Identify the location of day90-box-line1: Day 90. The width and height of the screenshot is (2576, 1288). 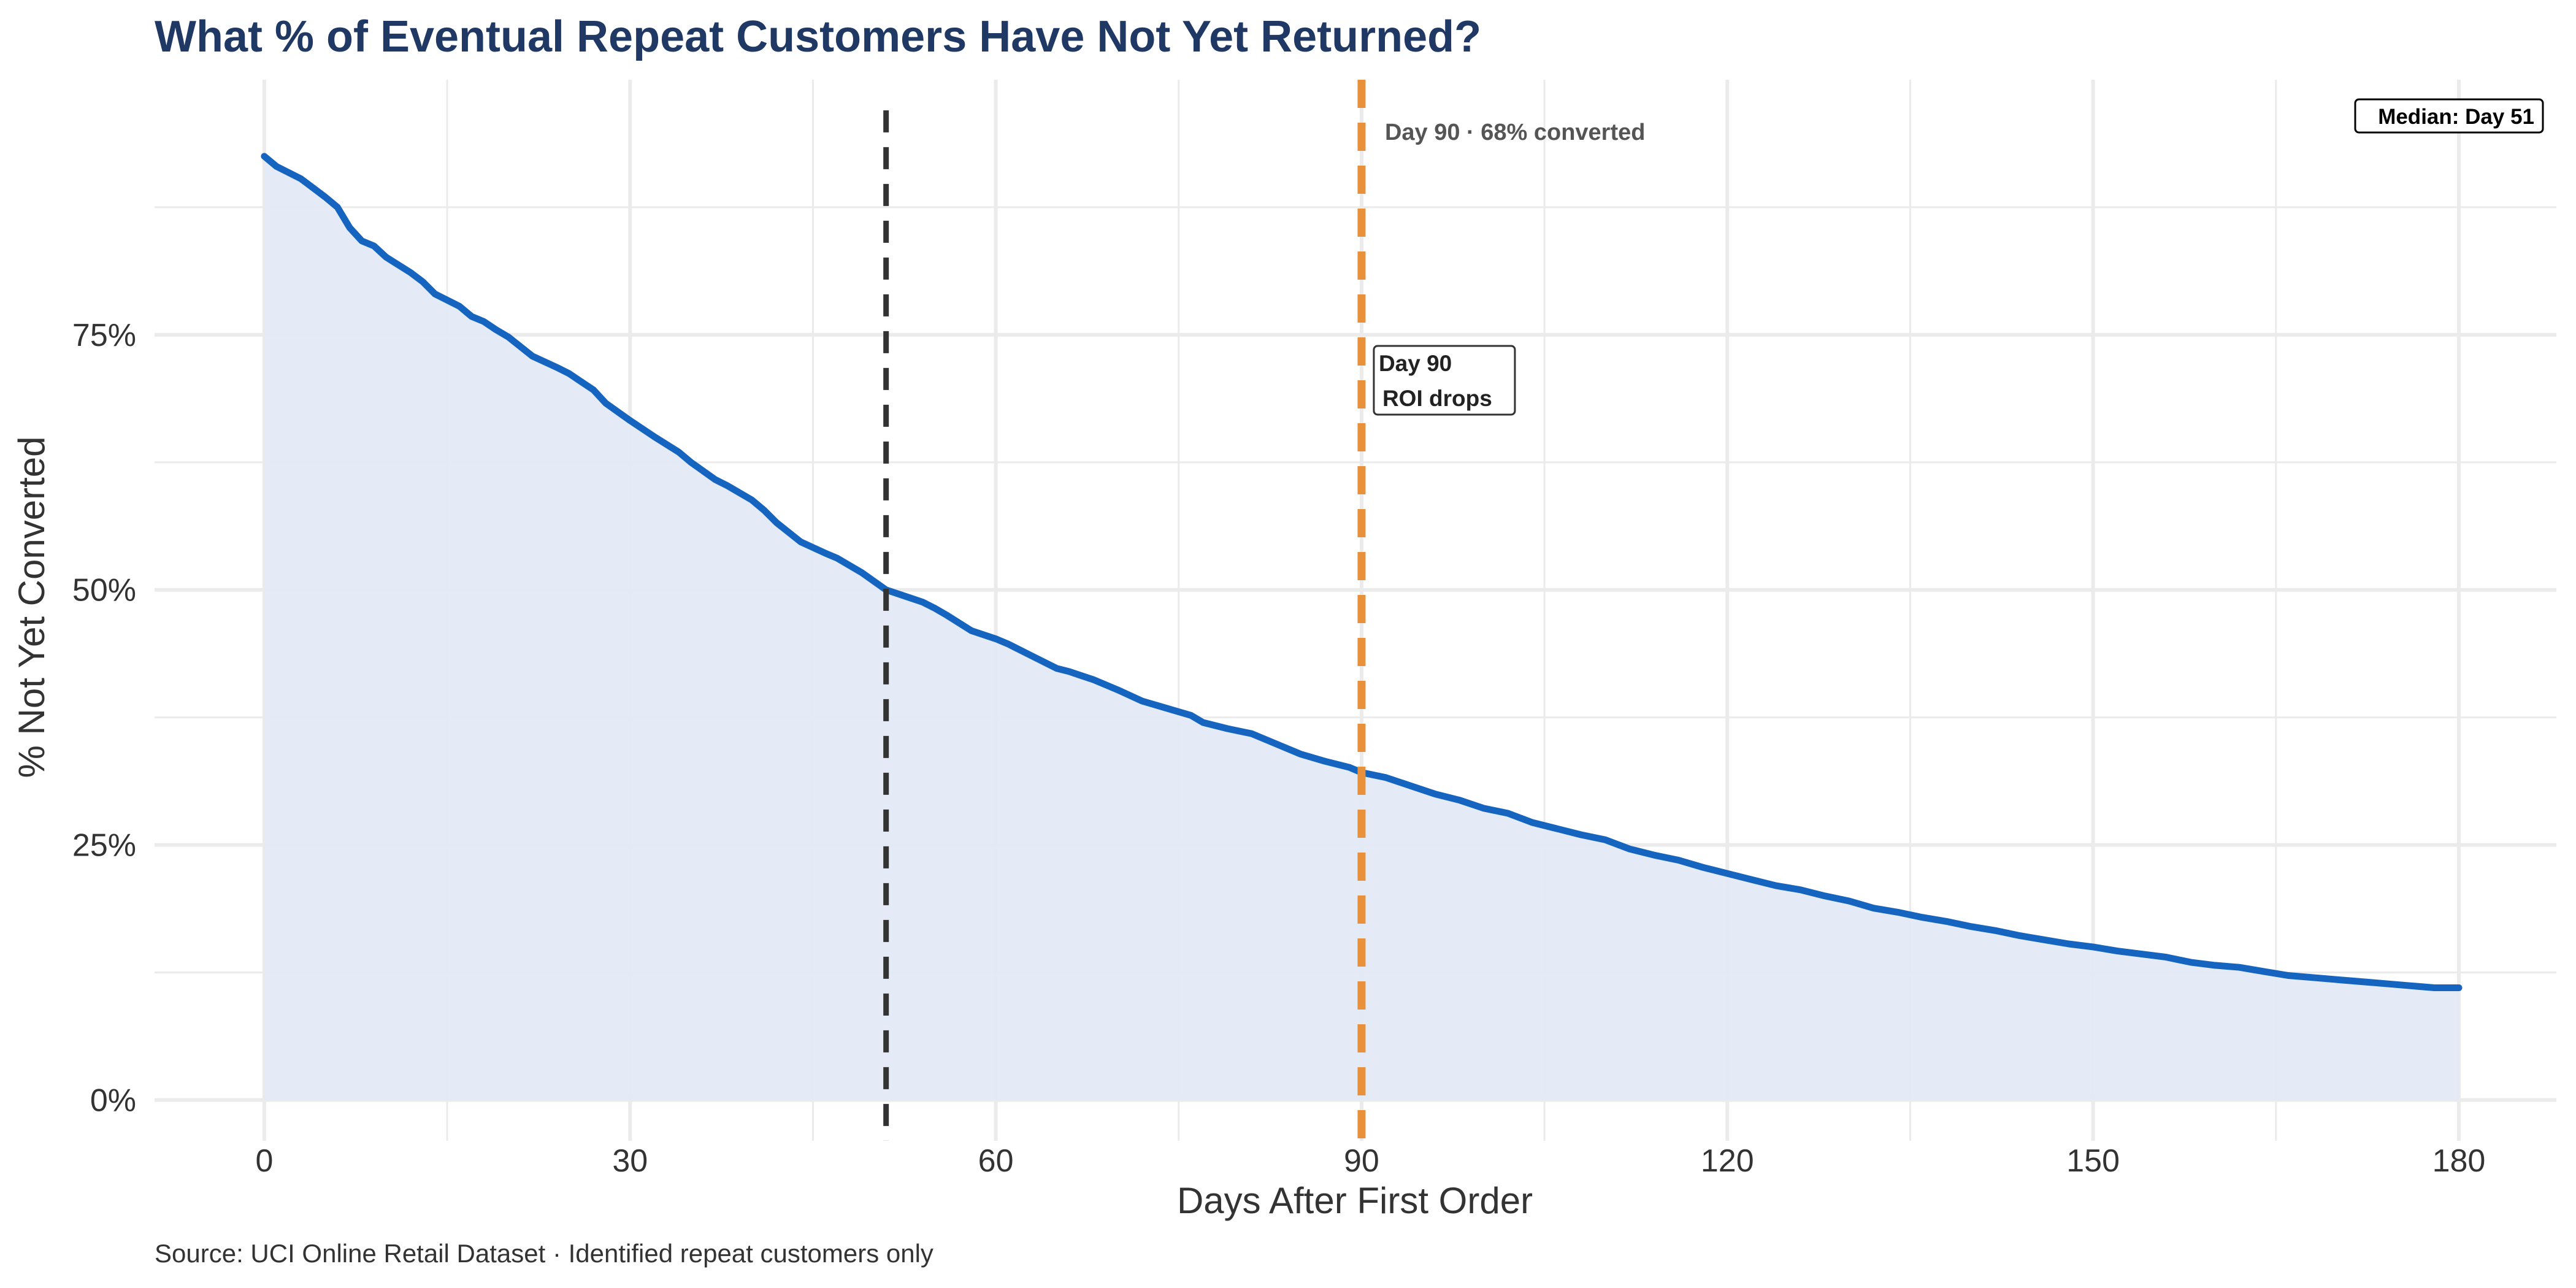
(1415, 363).